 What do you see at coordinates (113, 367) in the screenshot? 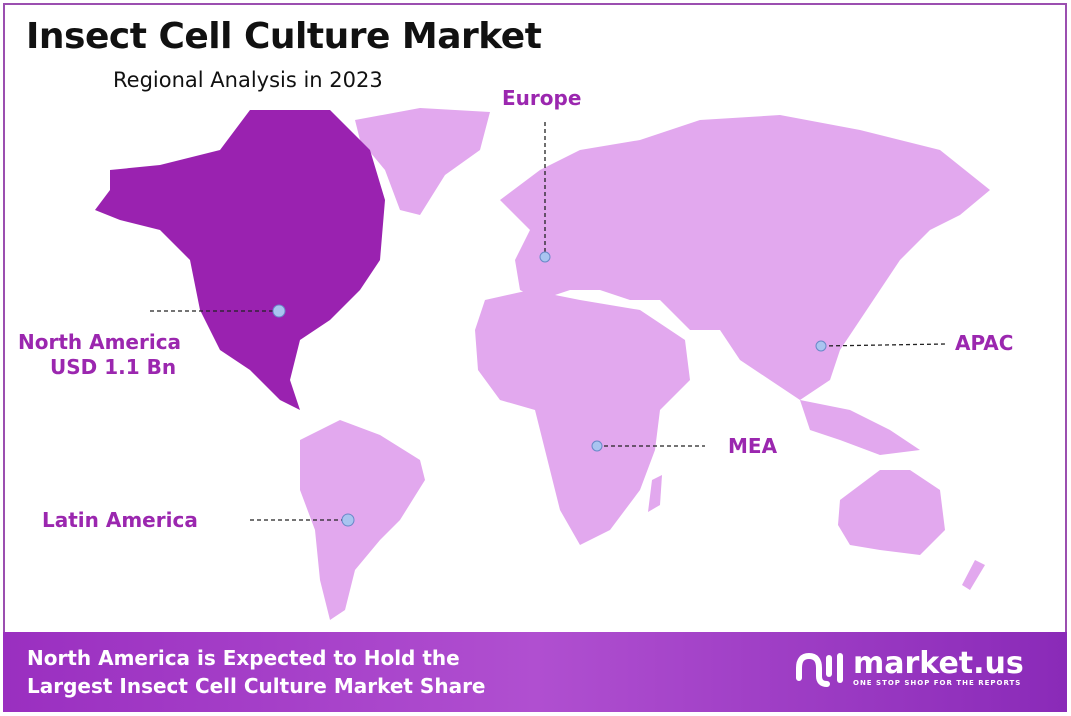
I see `label-north-america-value: USD 1.1 Bn` at bounding box center [113, 367].